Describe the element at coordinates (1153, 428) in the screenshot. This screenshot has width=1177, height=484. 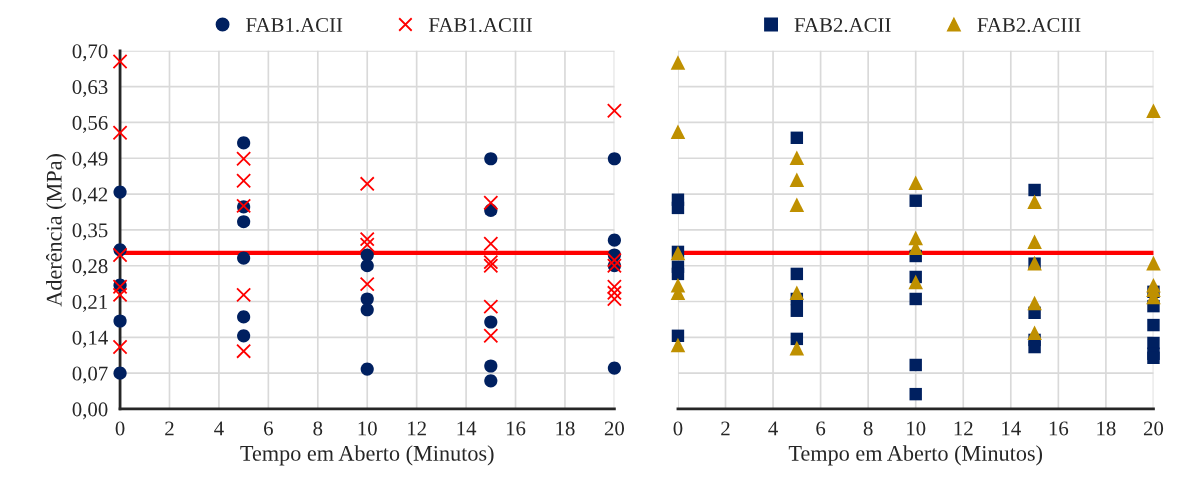
I see `x-tick-label: 20` at that location.